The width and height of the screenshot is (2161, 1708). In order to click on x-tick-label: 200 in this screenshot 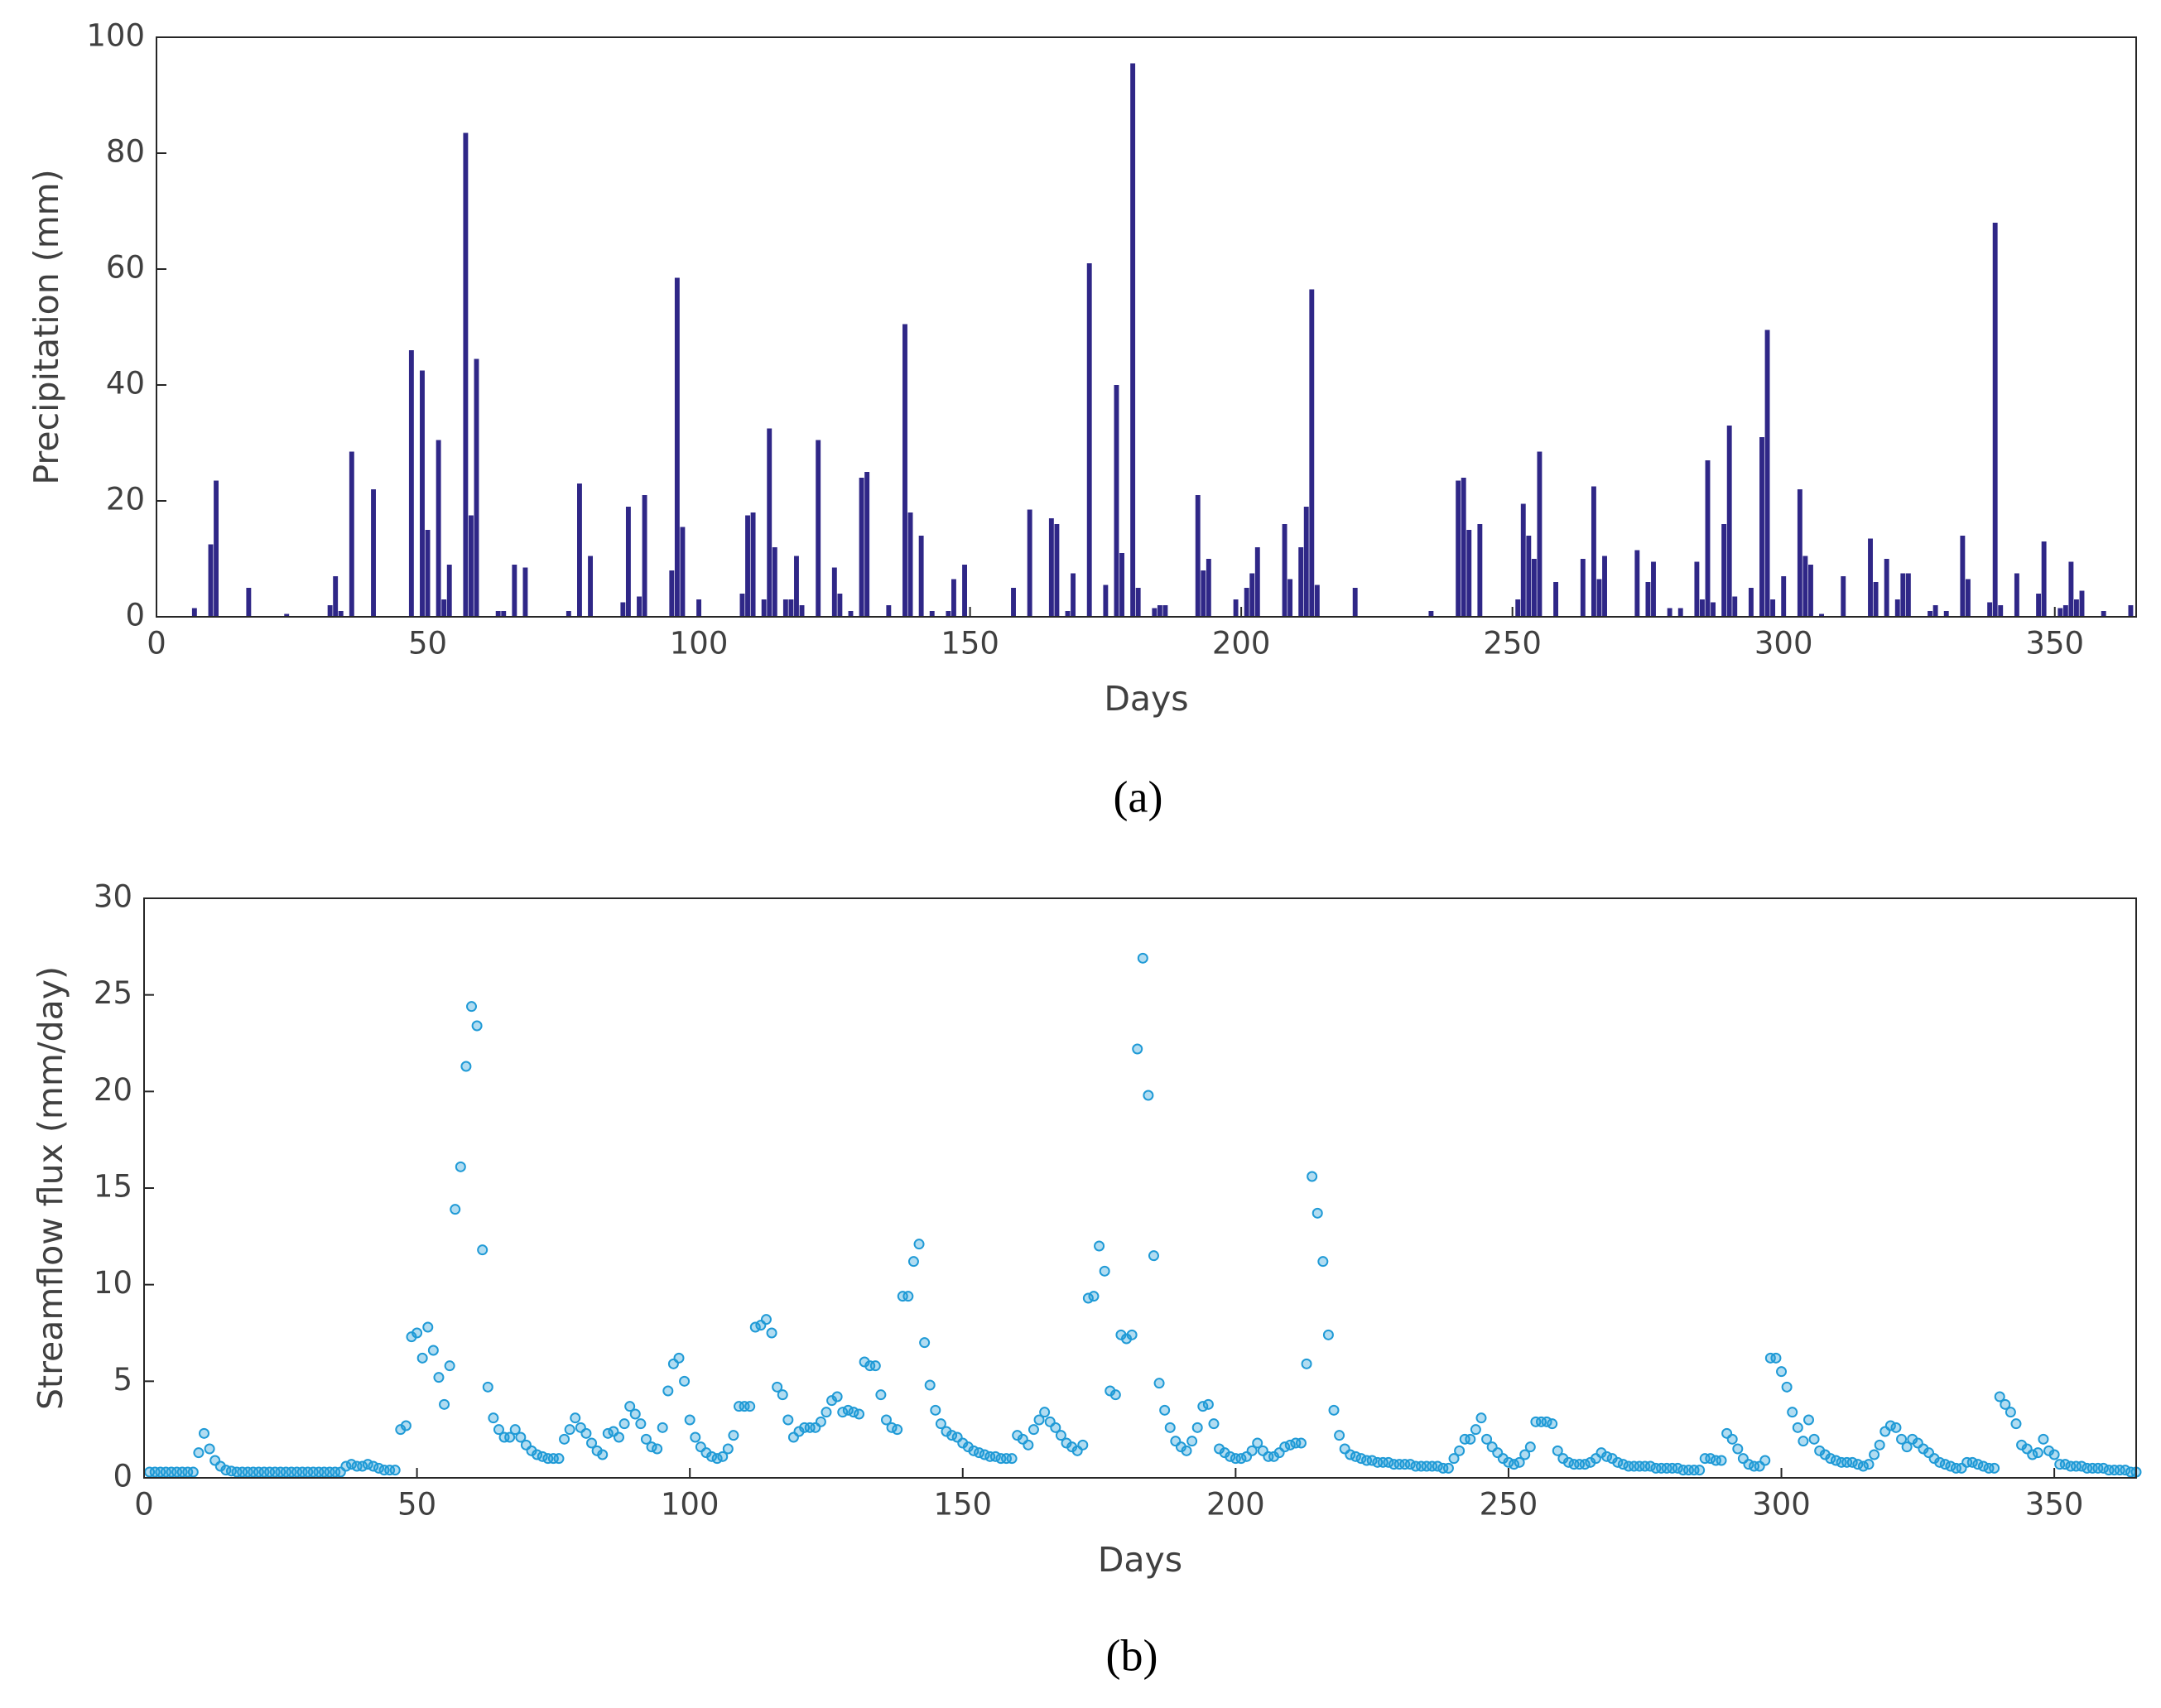, I will do `click(1235, 1505)`.